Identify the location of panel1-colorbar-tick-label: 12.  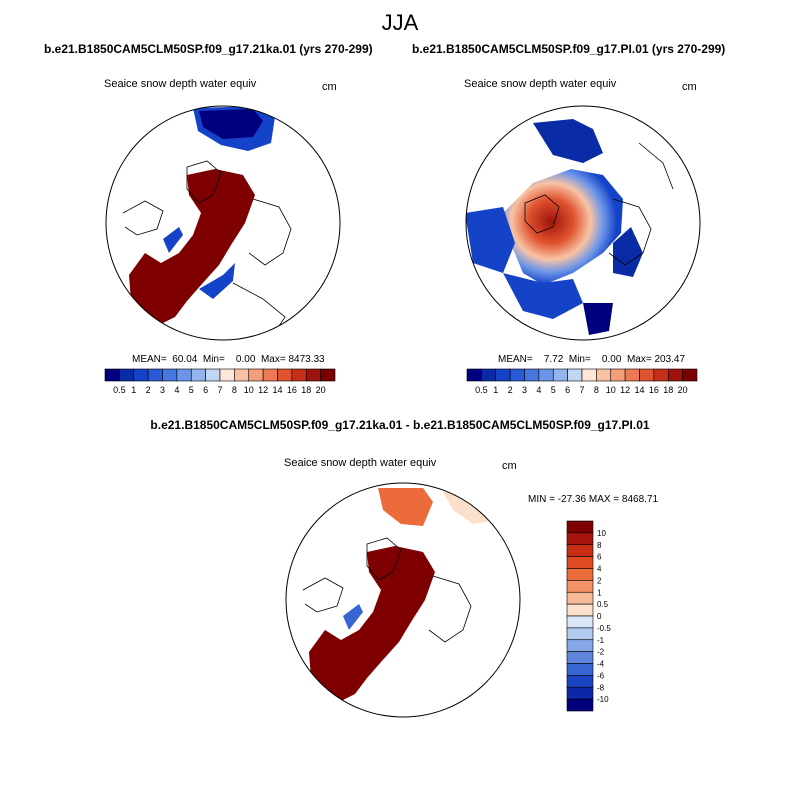
(263, 390).